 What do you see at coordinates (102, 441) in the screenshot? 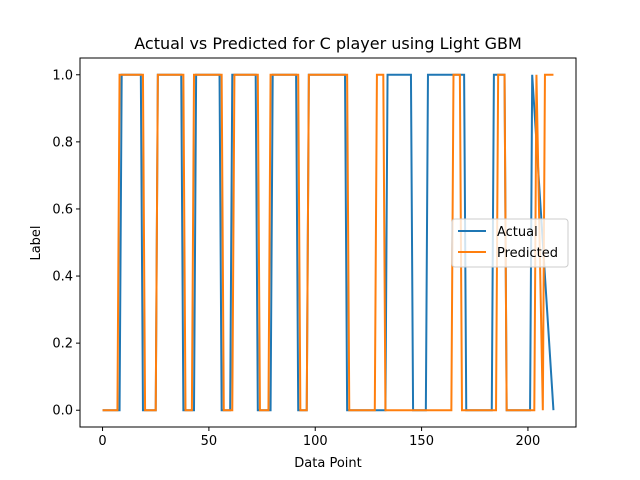
I see `x-tick-label: 0` at bounding box center [102, 441].